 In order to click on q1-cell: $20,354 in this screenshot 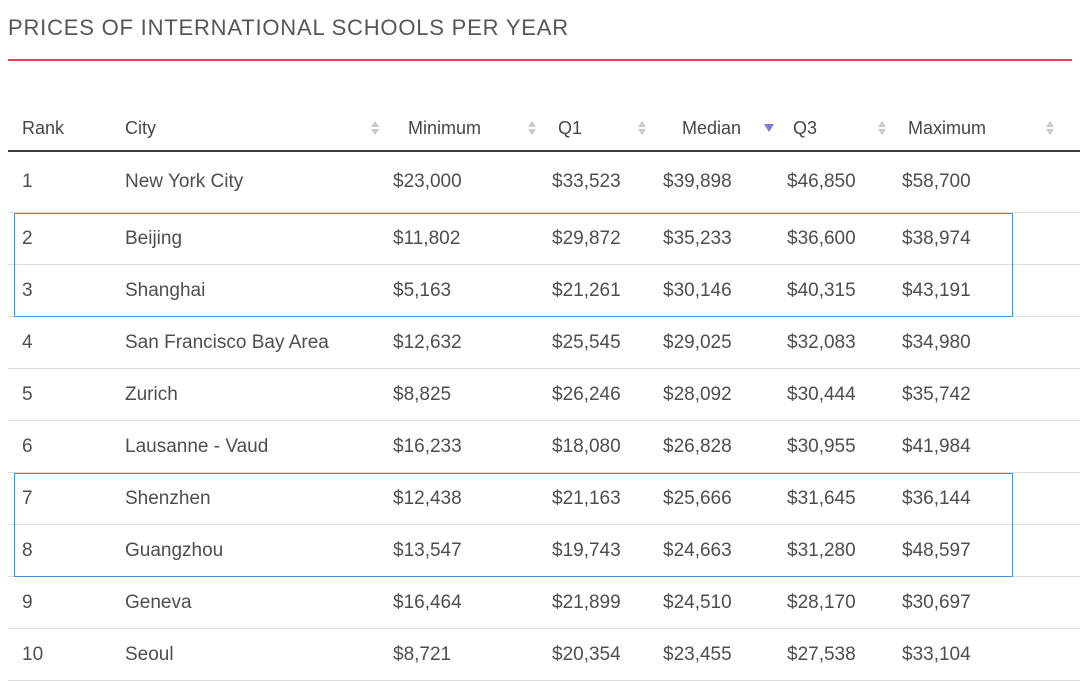, I will do `click(586, 654)`.